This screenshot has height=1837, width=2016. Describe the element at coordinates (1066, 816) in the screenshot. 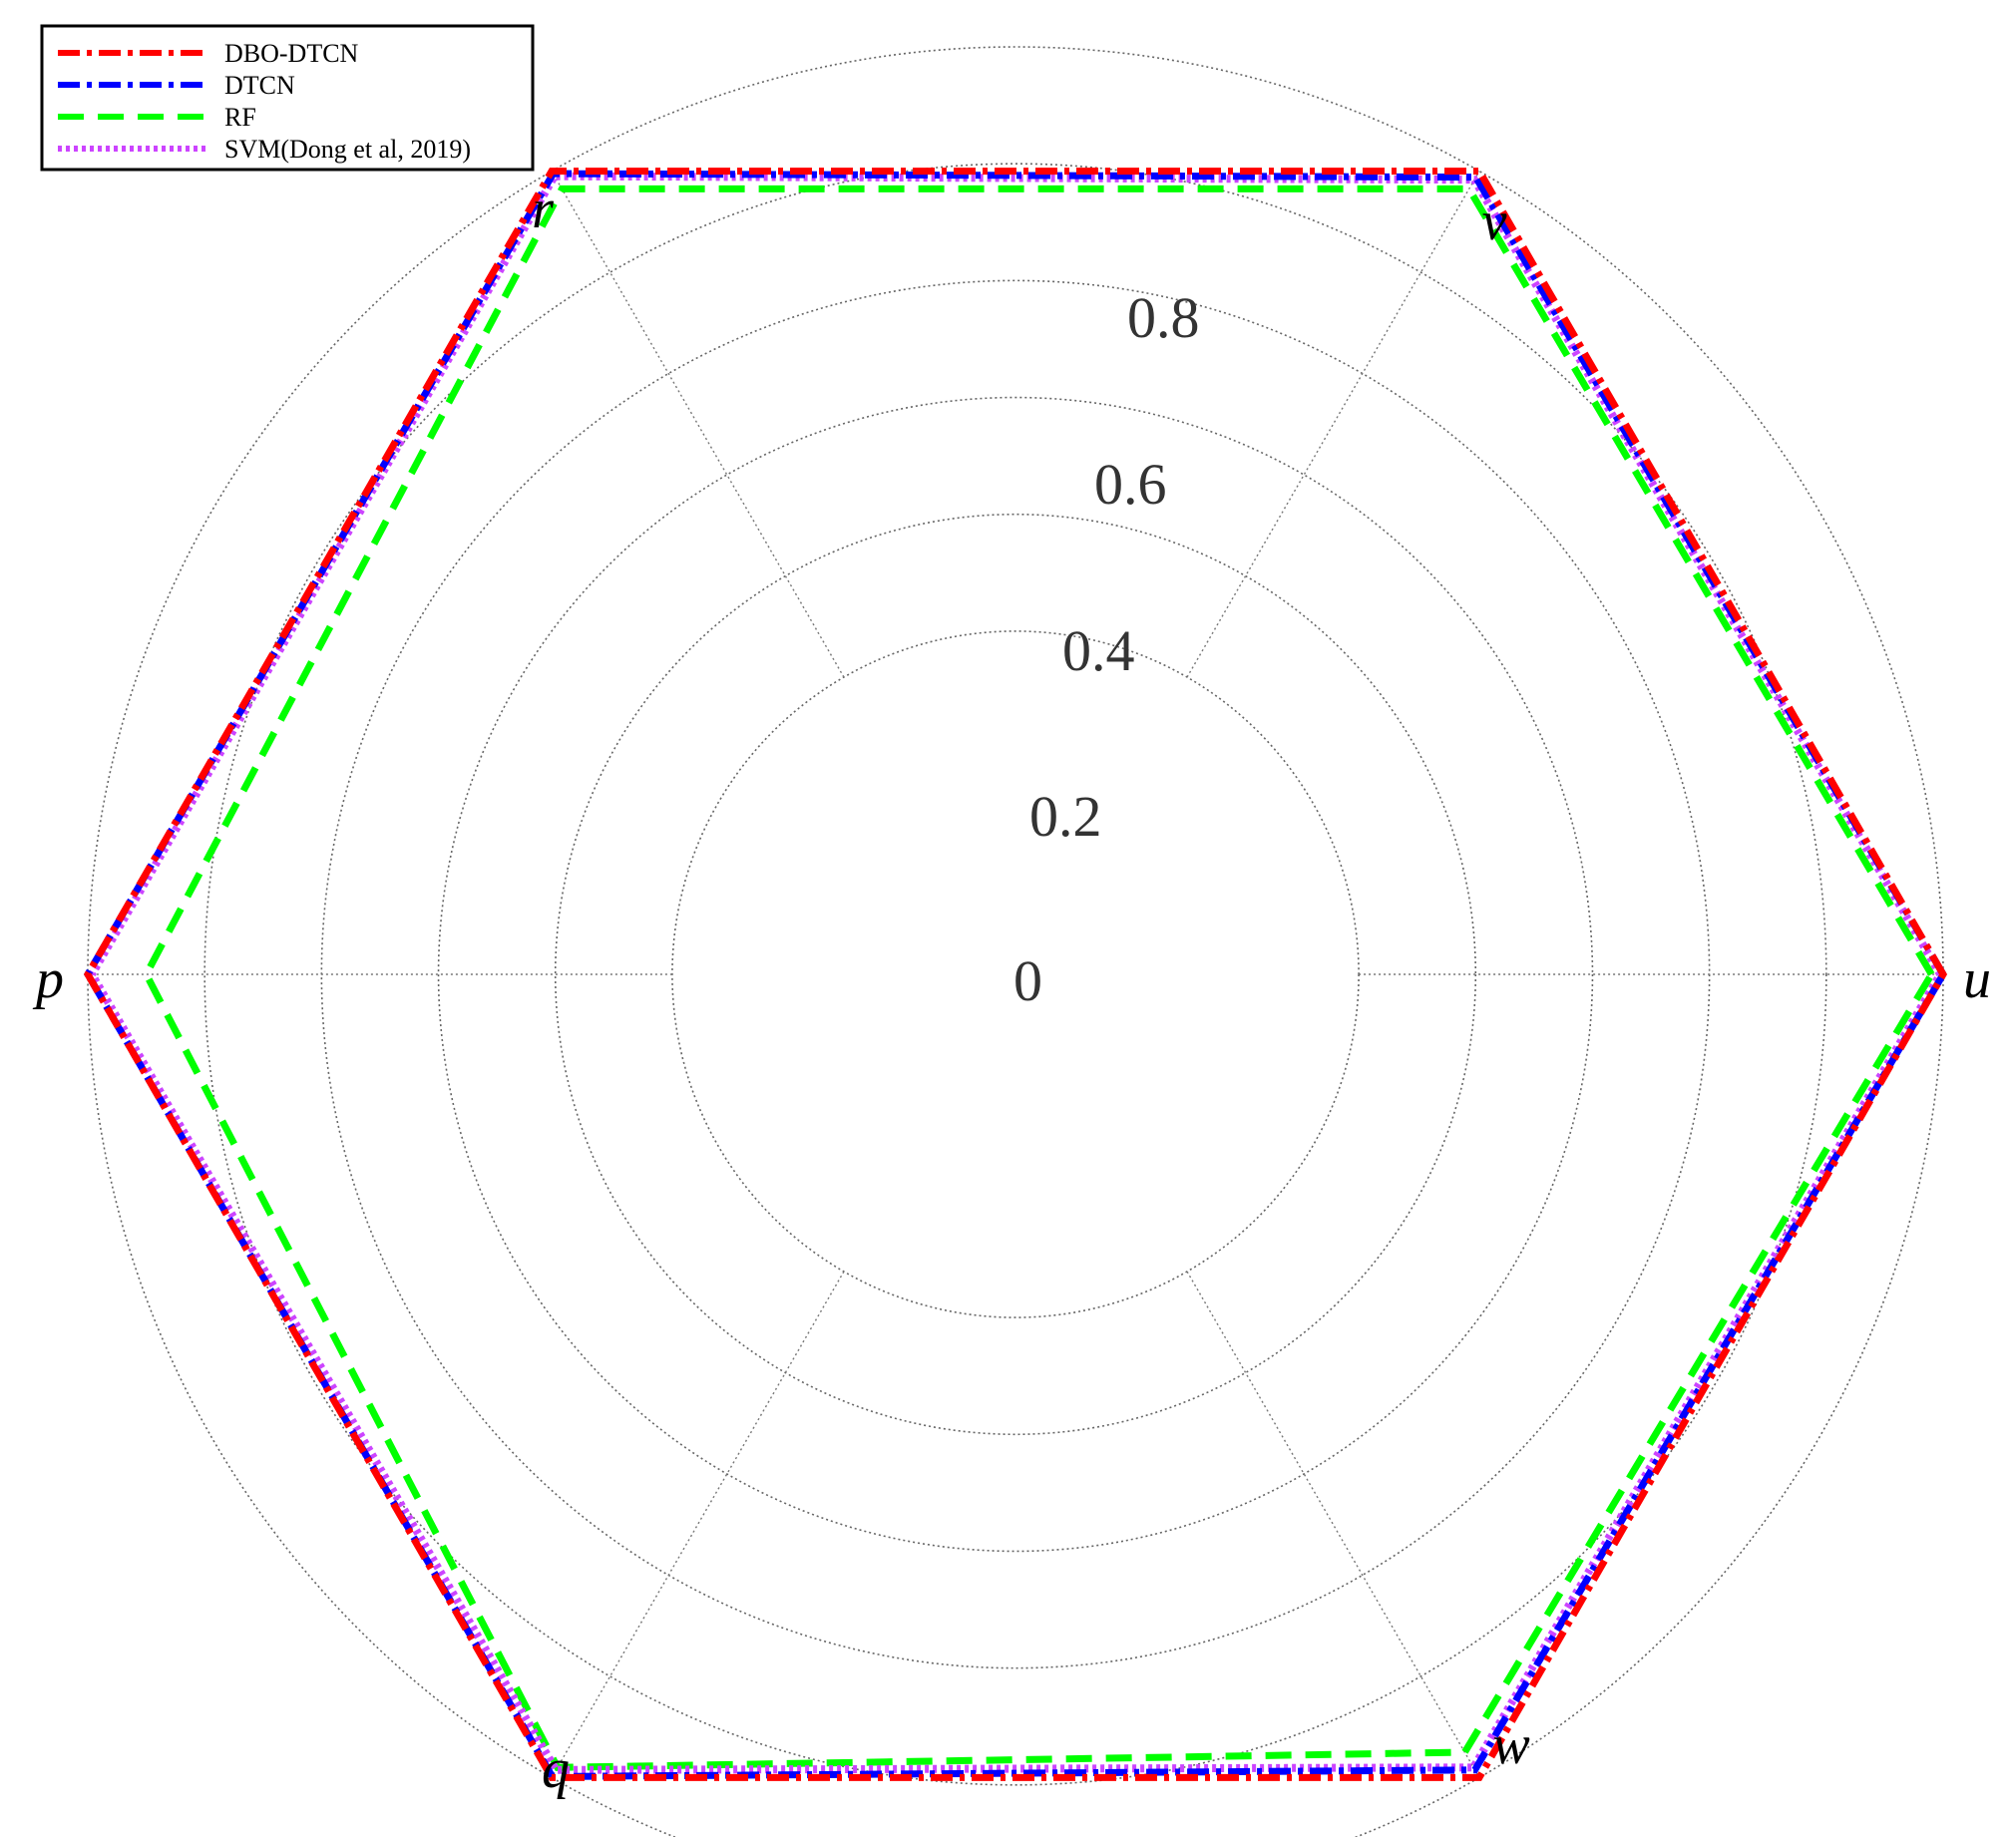

I see `tick-label: 0.2` at that location.